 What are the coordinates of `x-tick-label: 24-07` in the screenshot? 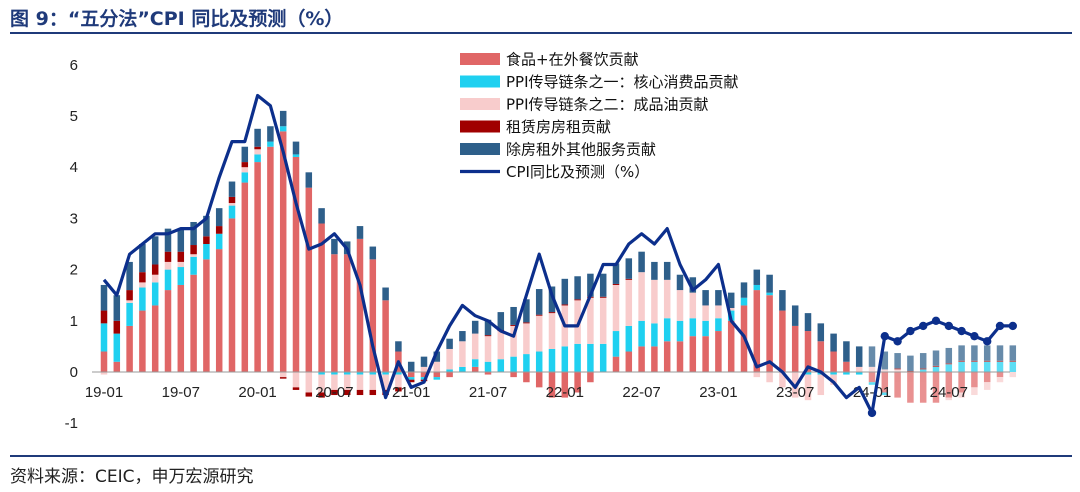 It's located at (949, 392).